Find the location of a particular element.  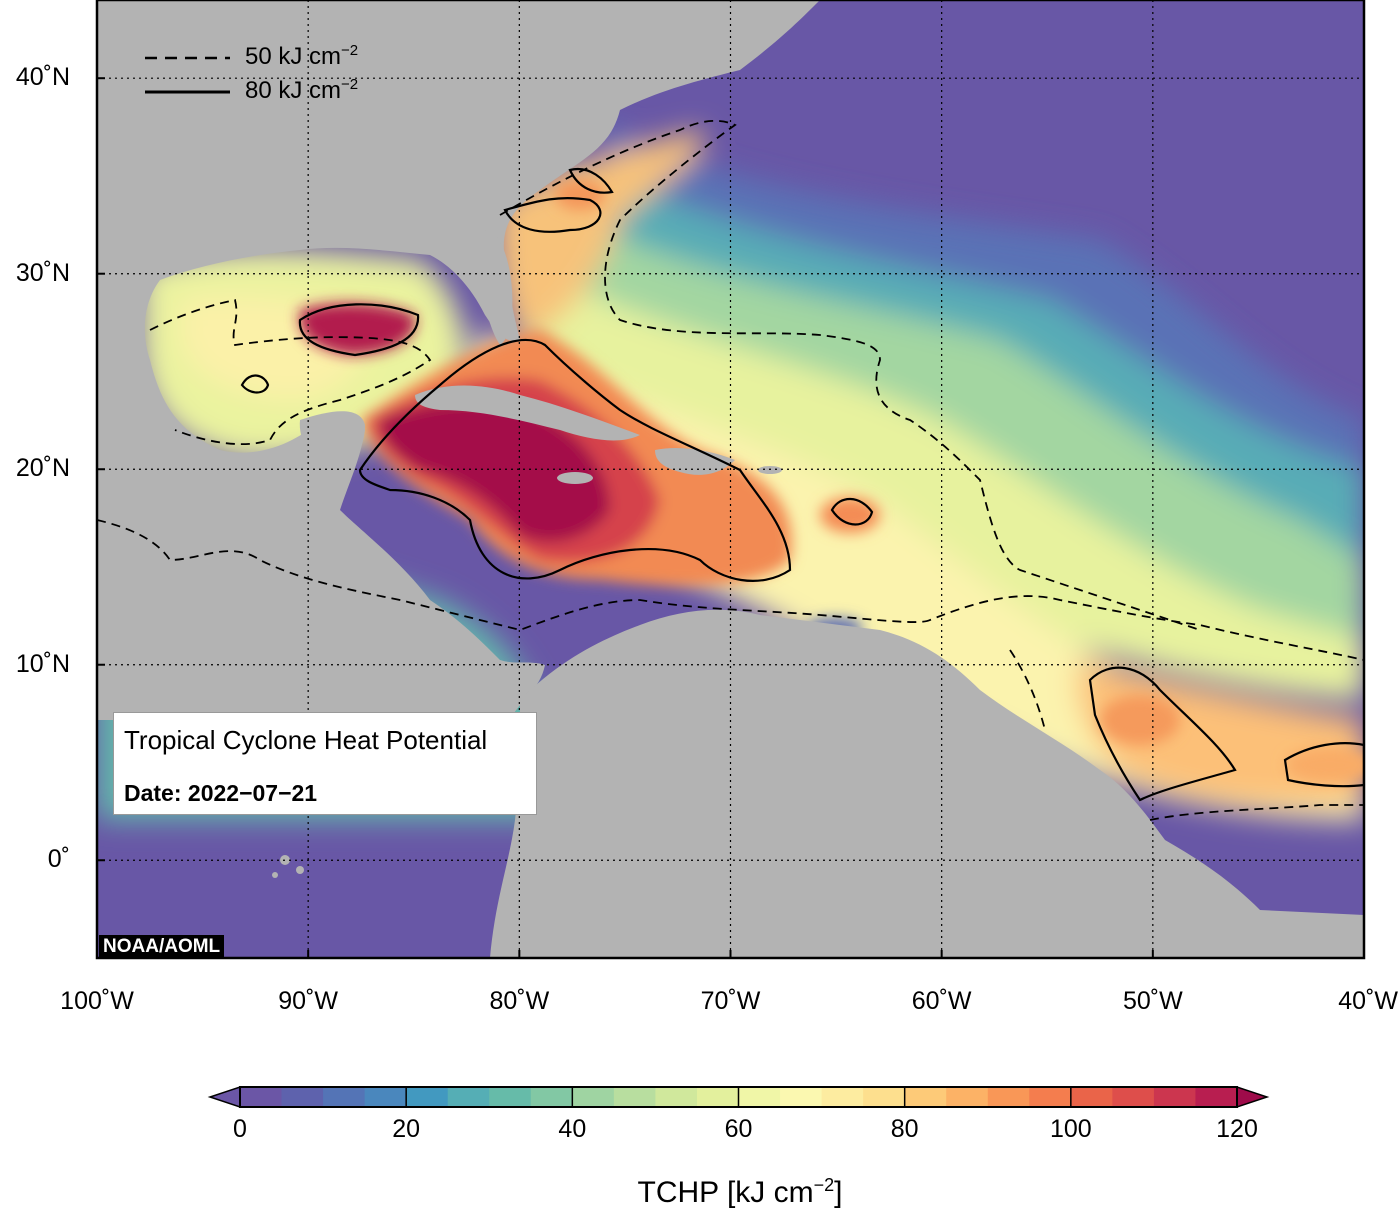

contour-80-atlantic is located at coordinates (852, 511).